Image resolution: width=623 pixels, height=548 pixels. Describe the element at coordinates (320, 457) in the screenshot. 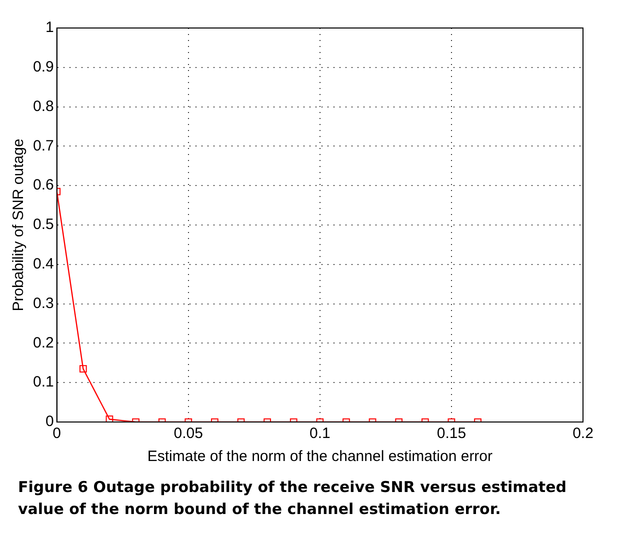

I see `x-axis-title: Estimate of the norm of the channel estimation error` at that location.